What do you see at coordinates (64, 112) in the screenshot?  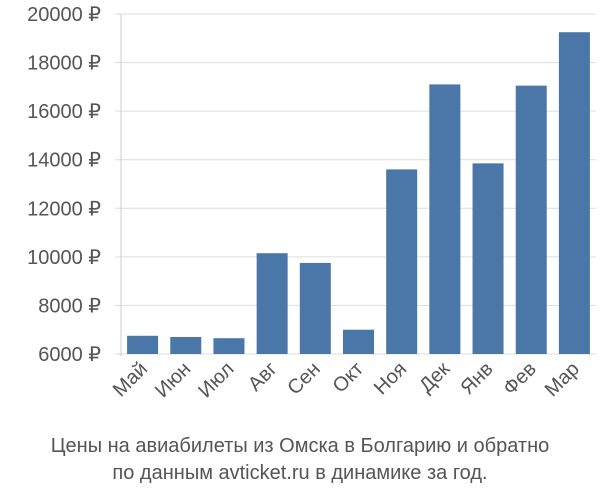 I see `y-tick-label: 16000 ₽` at bounding box center [64, 112].